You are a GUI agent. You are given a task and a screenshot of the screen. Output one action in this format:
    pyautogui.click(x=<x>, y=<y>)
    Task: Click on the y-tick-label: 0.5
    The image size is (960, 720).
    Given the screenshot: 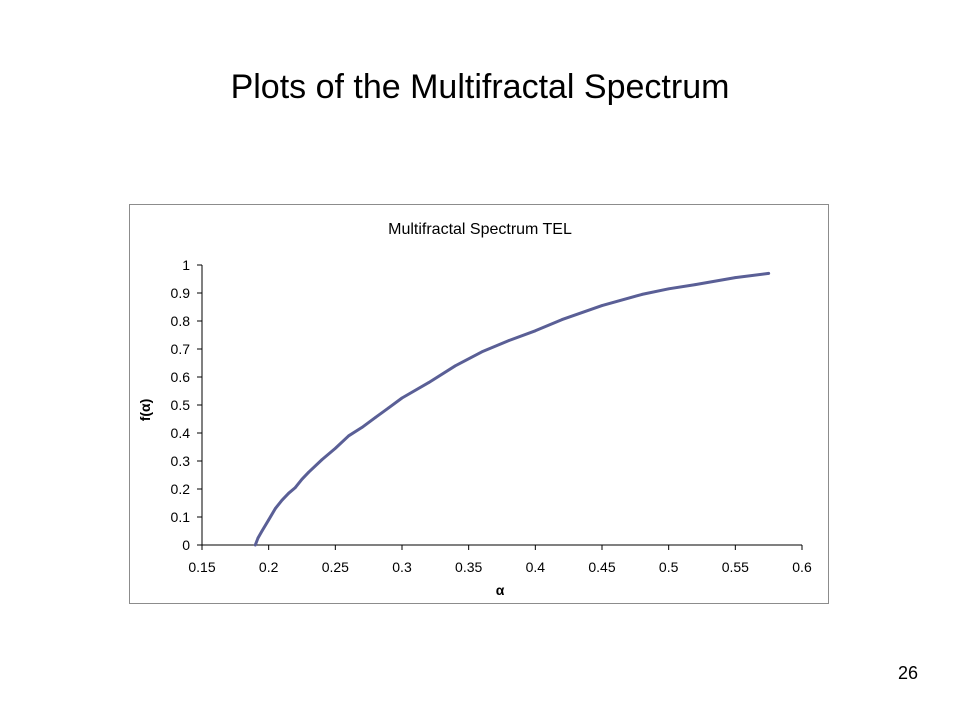 What is the action you would take?
    pyautogui.click(x=181, y=405)
    